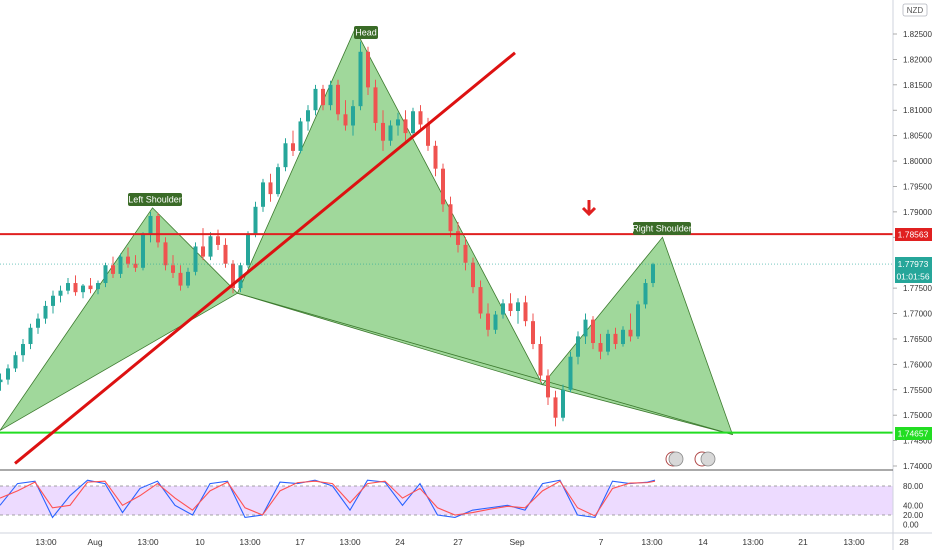  What do you see at coordinates (690, 459) in the screenshot?
I see `event-icons` at bounding box center [690, 459].